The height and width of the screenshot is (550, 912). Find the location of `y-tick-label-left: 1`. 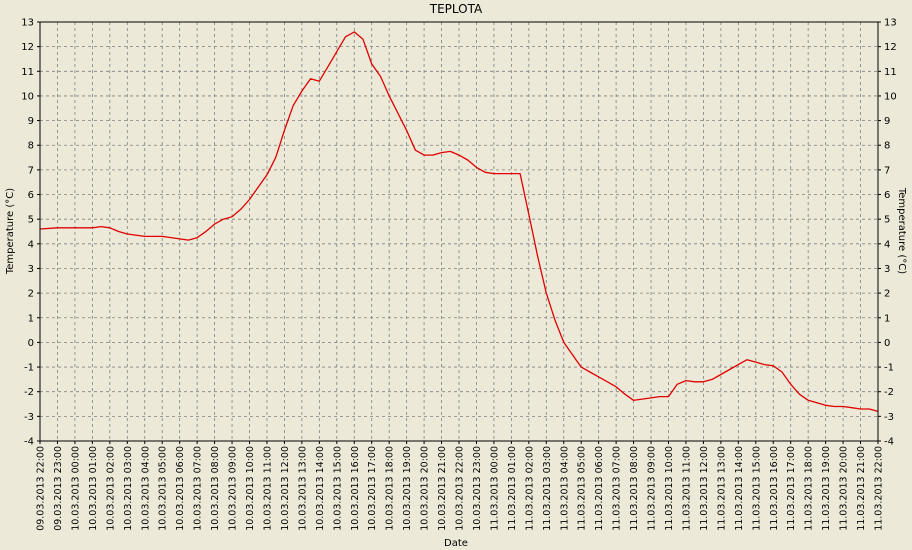

y-tick-label-left: 1 is located at coordinates (31, 318).